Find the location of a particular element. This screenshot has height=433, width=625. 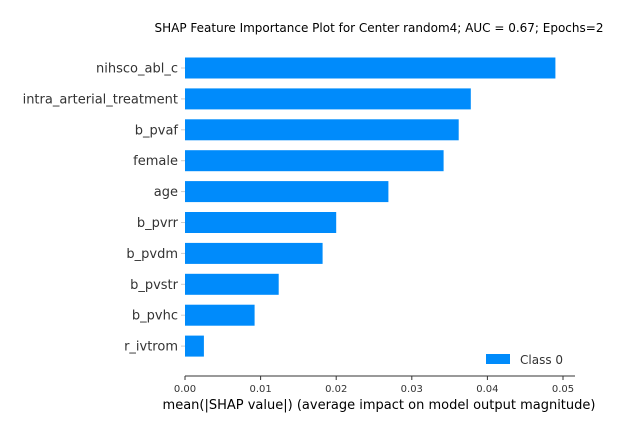

bar-female is located at coordinates (314, 161).